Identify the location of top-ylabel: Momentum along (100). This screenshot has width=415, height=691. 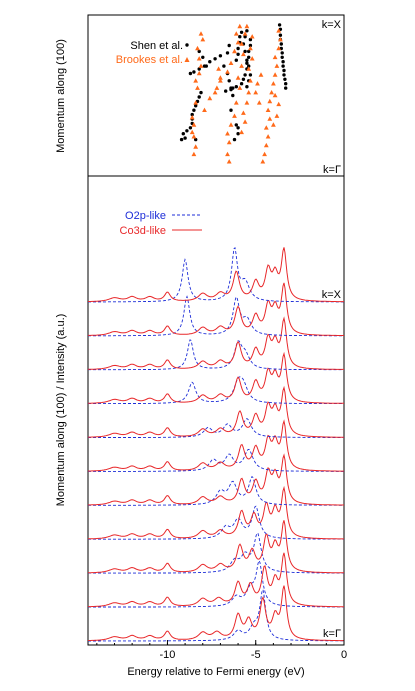
(61, 96).